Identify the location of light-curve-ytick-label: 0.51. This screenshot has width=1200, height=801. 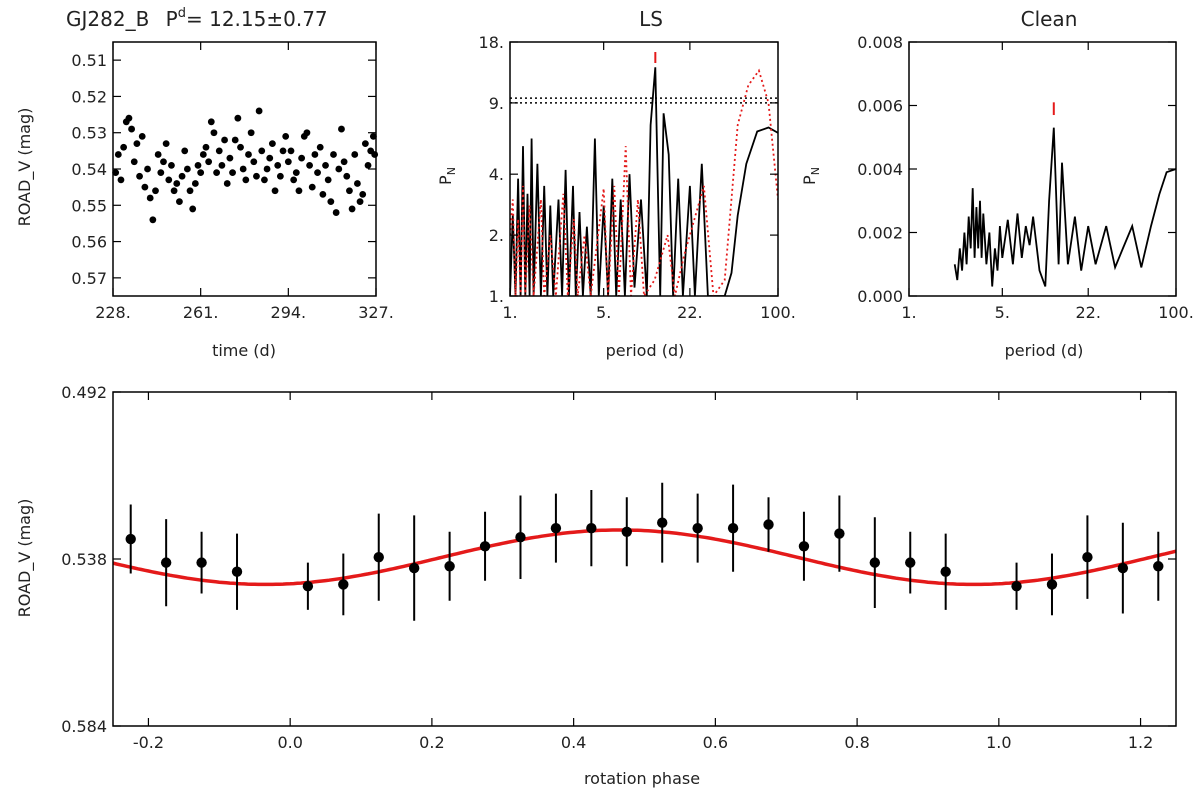
(89, 60).